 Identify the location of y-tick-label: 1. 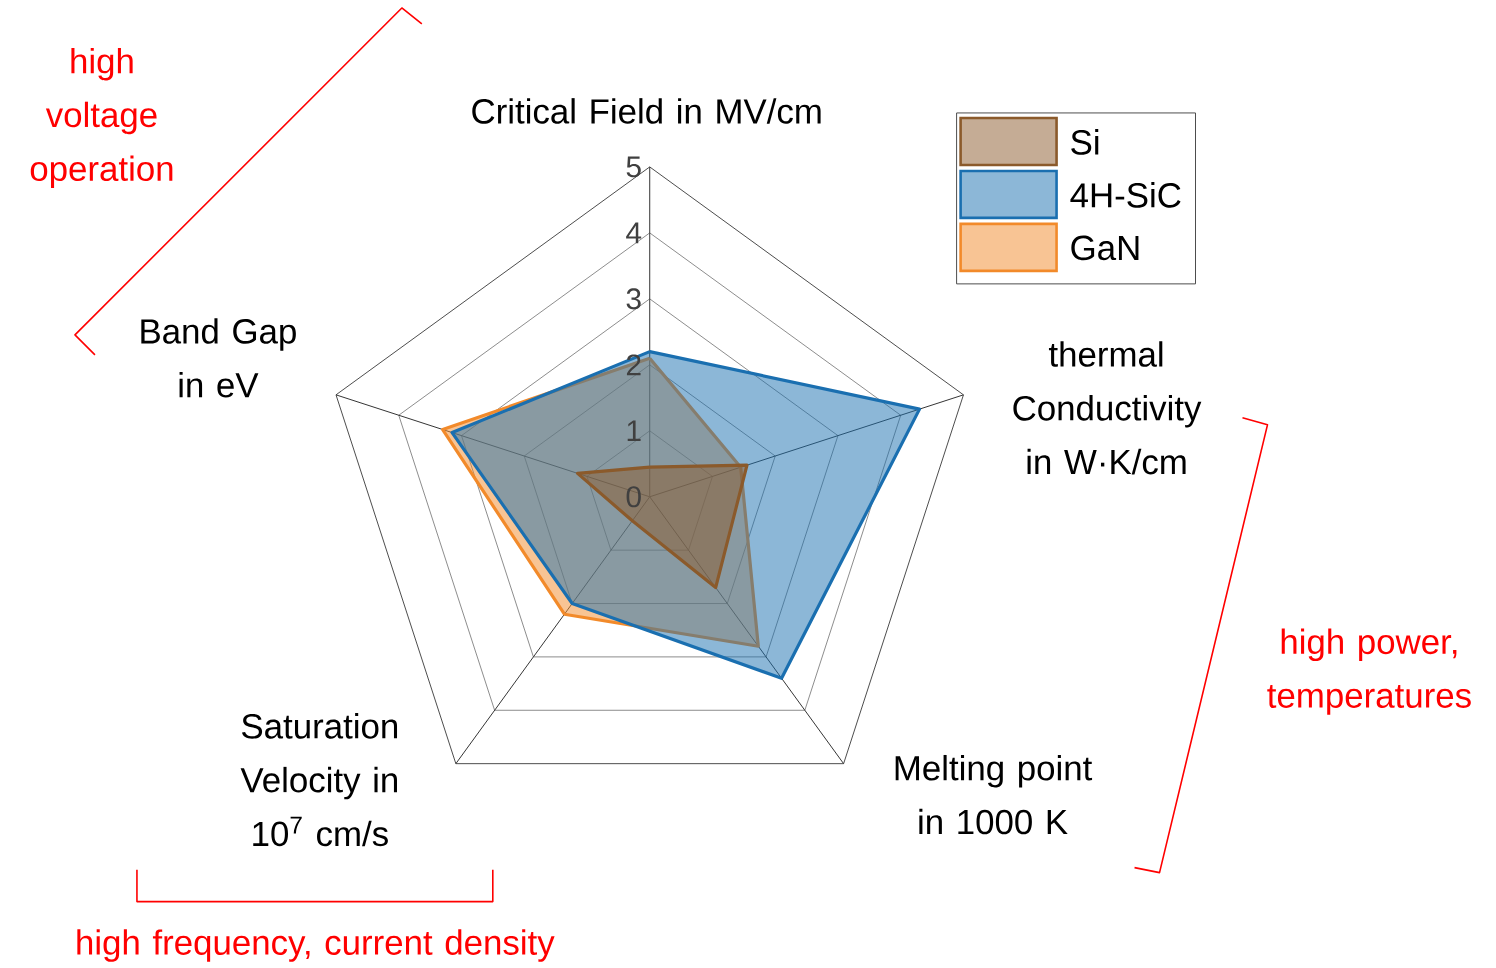
(634, 430).